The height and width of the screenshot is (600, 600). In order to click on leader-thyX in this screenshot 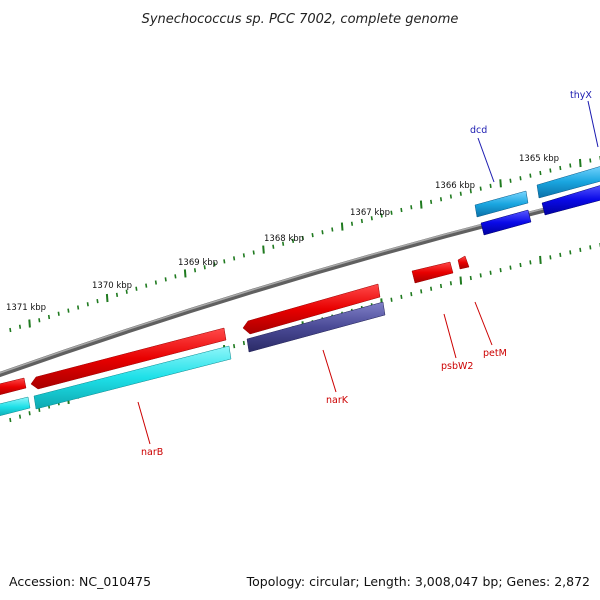, I will do `click(593, 124)`.